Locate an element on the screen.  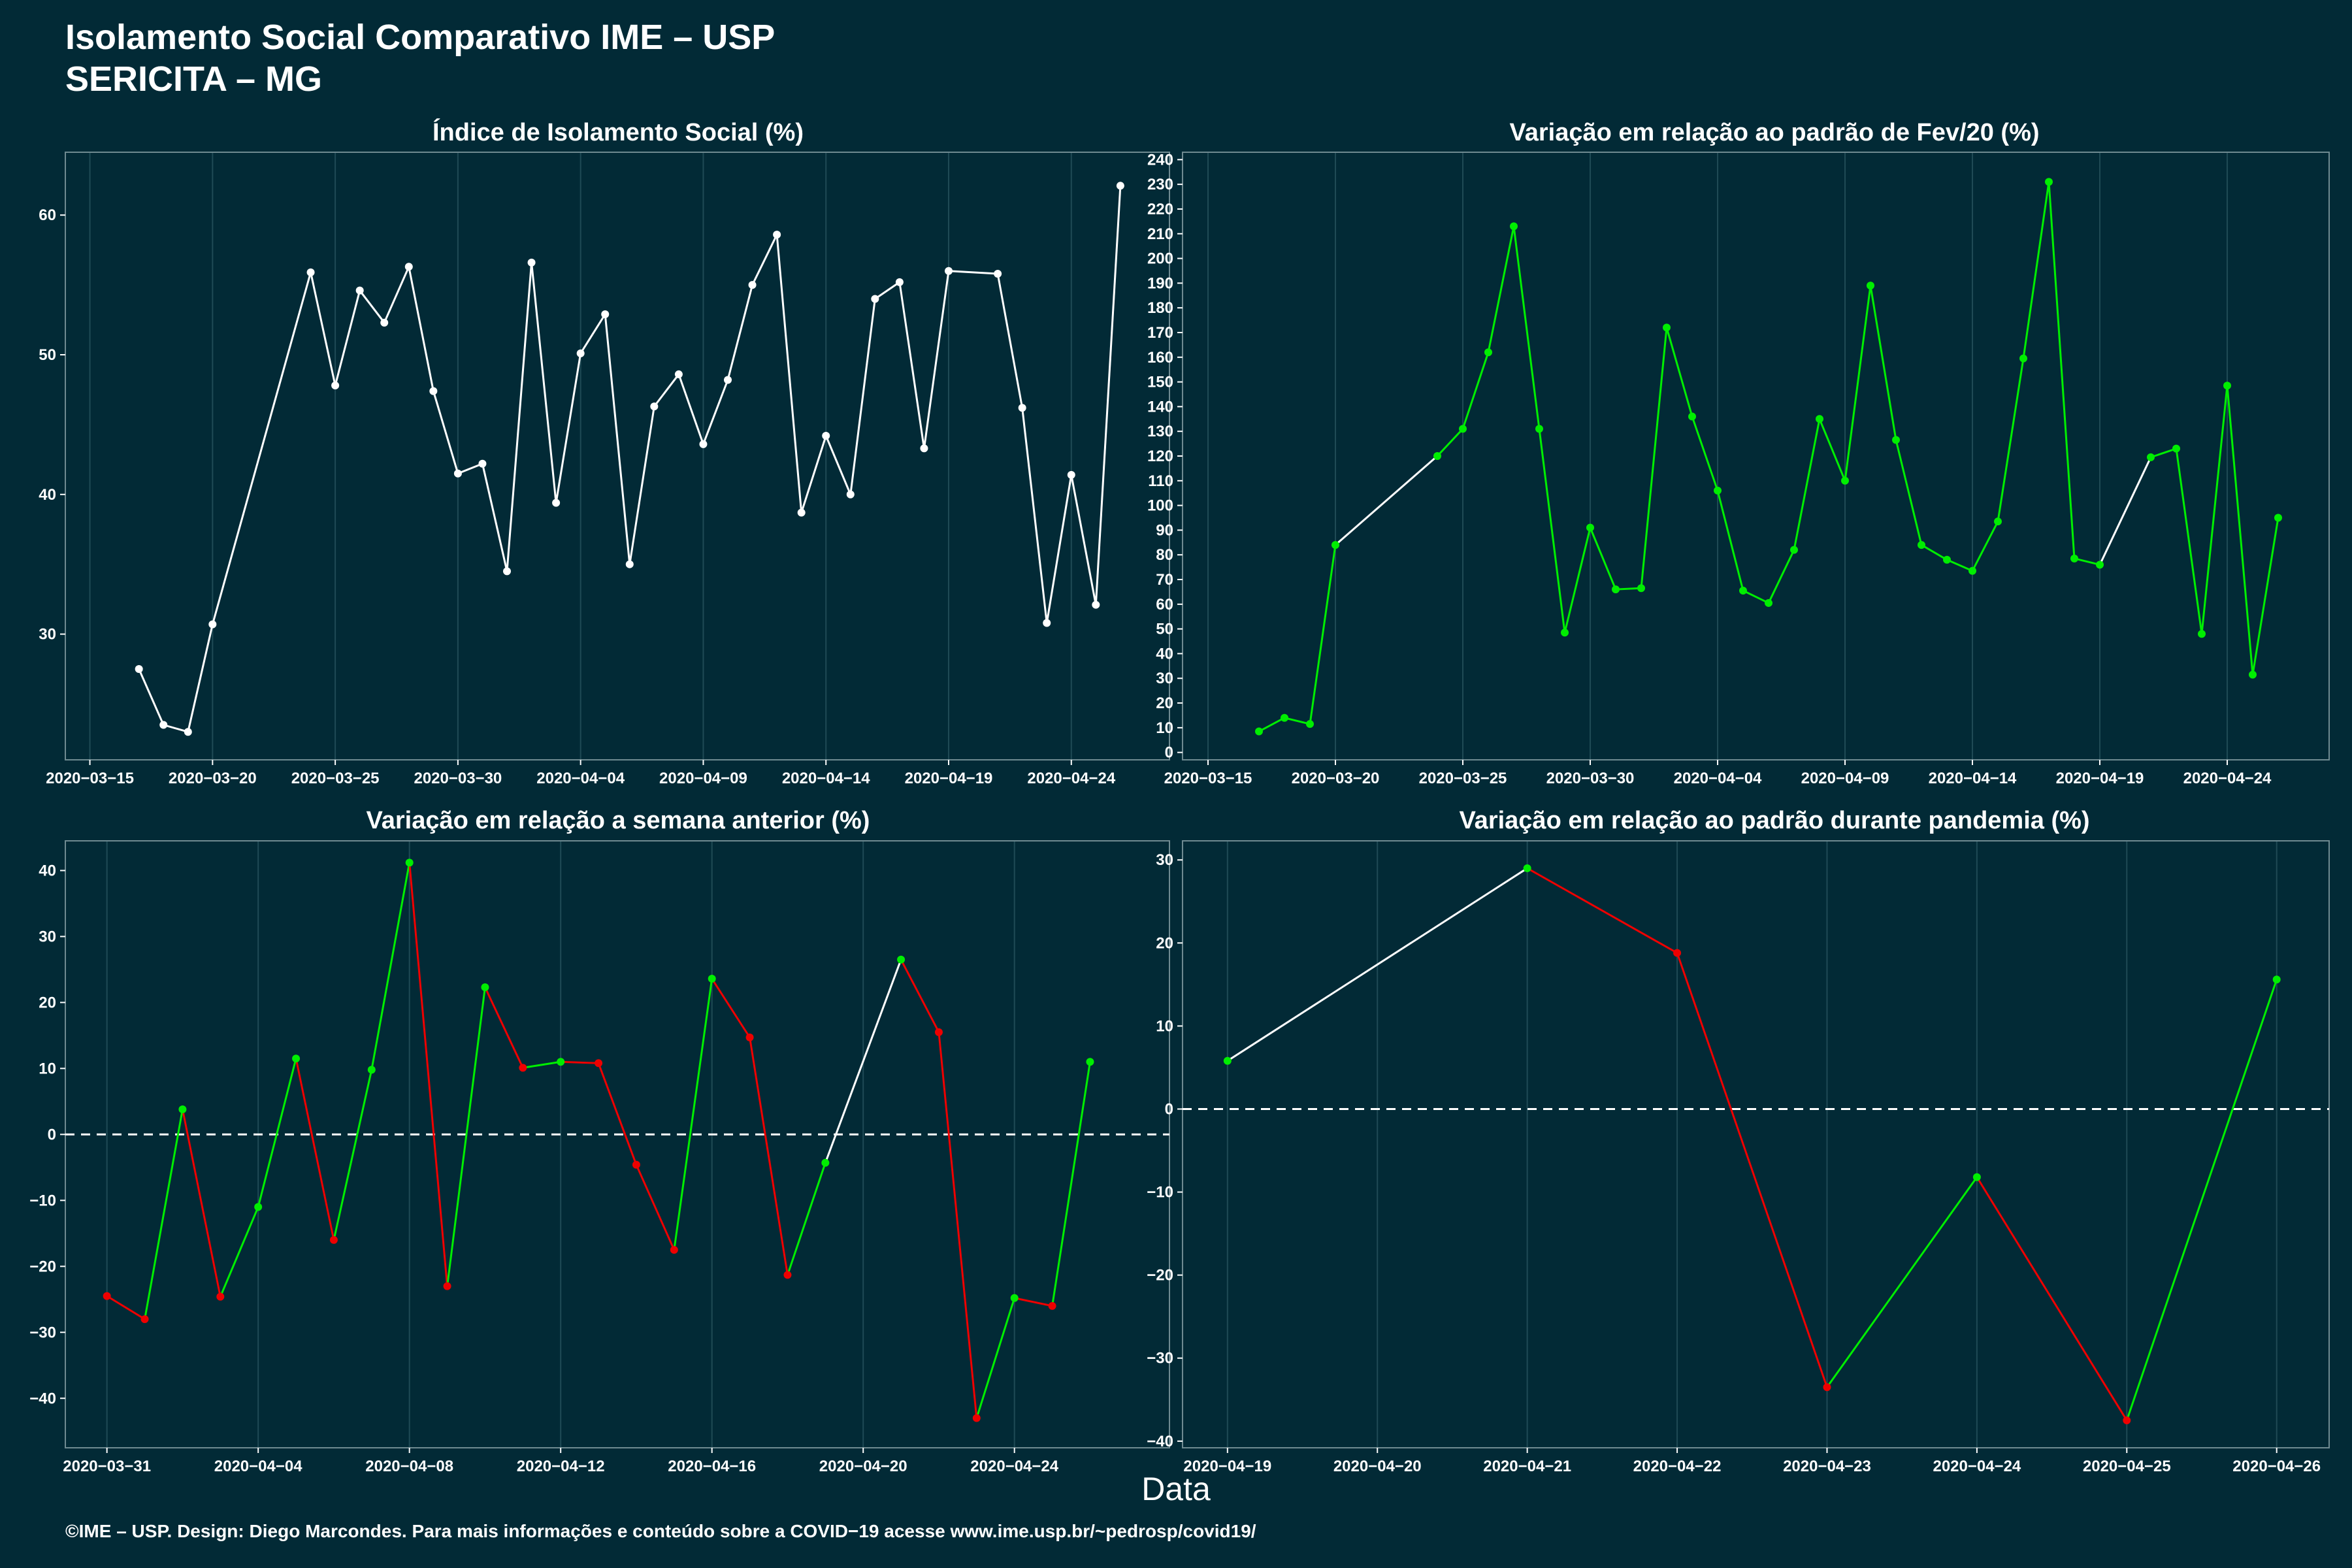
x-tick-label: 2020−04−20 is located at coordinates (863, 1466).